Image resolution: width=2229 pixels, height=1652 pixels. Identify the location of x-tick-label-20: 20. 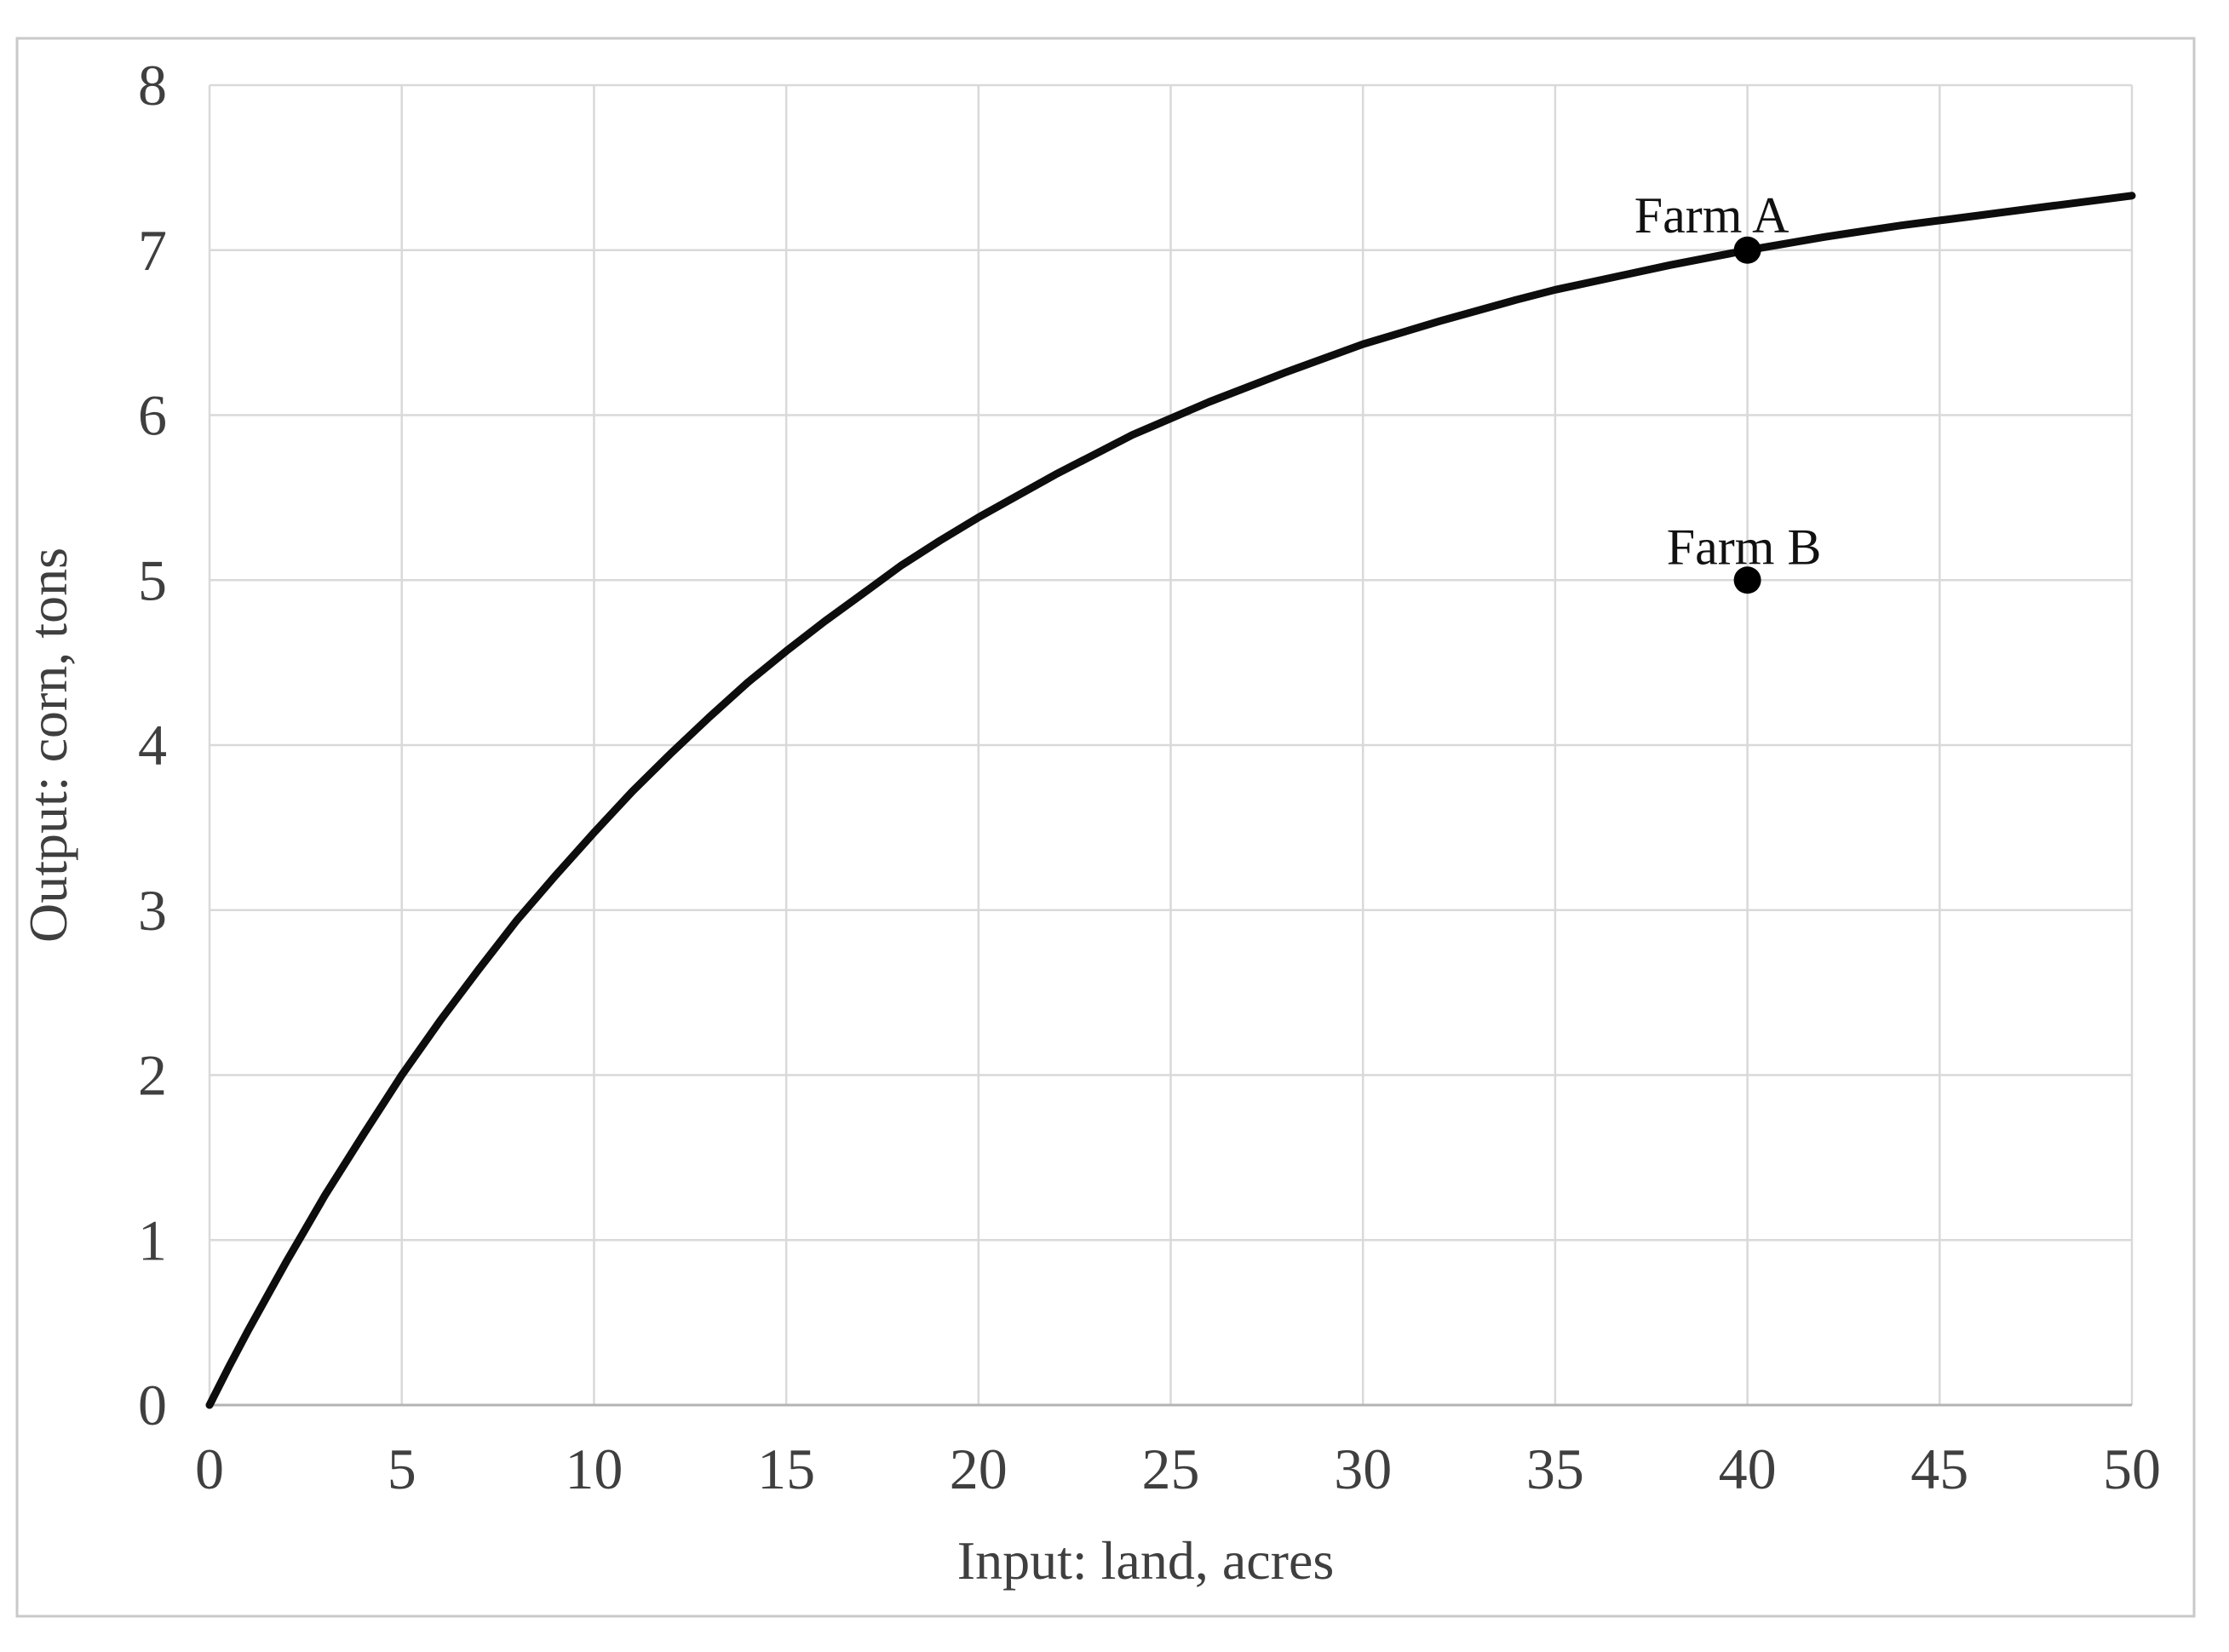
(979, 1469).